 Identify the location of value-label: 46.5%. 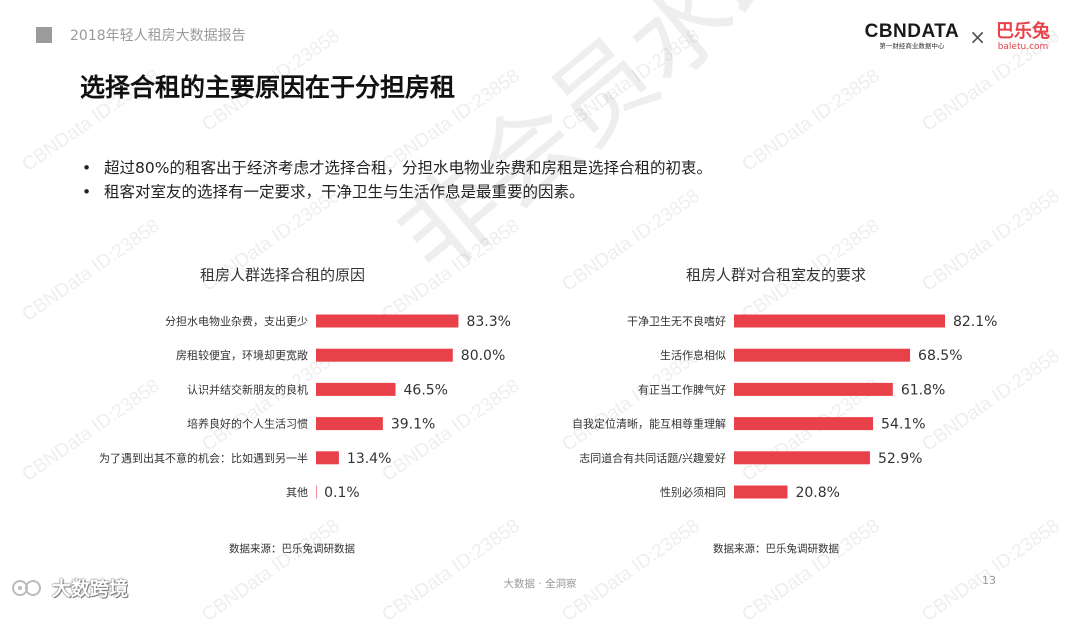
(426, 390).